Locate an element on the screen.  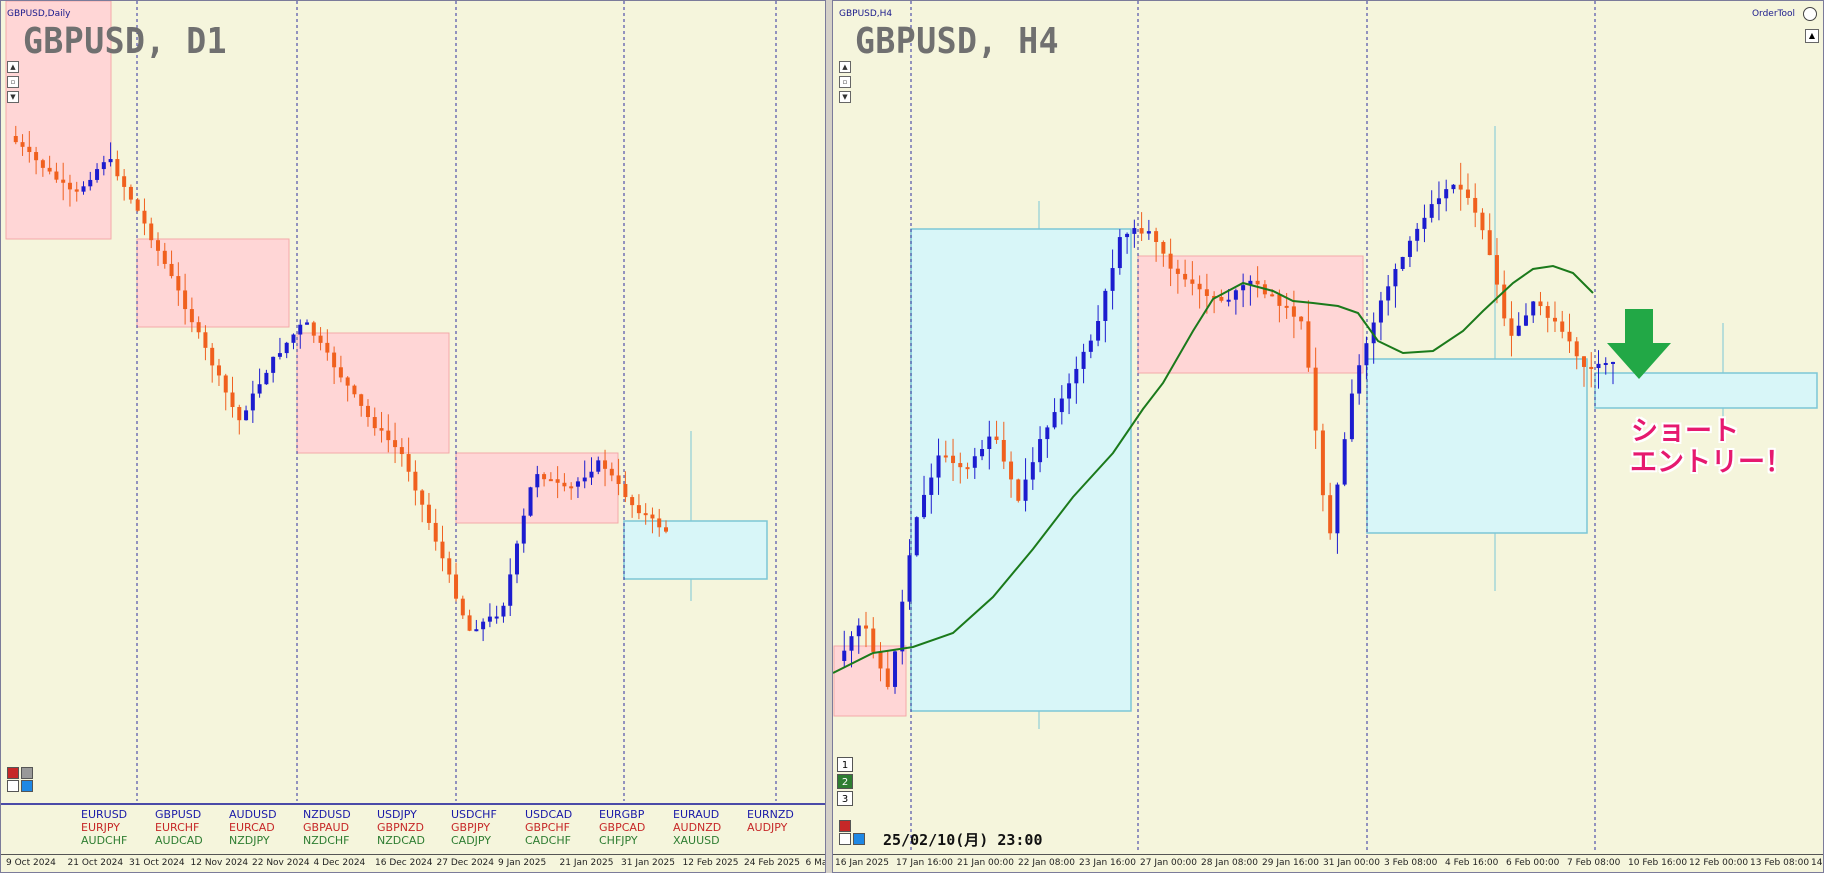
h4-scroll-controls: ▲ ▫ ▼ is located at coordinates (845, 83).